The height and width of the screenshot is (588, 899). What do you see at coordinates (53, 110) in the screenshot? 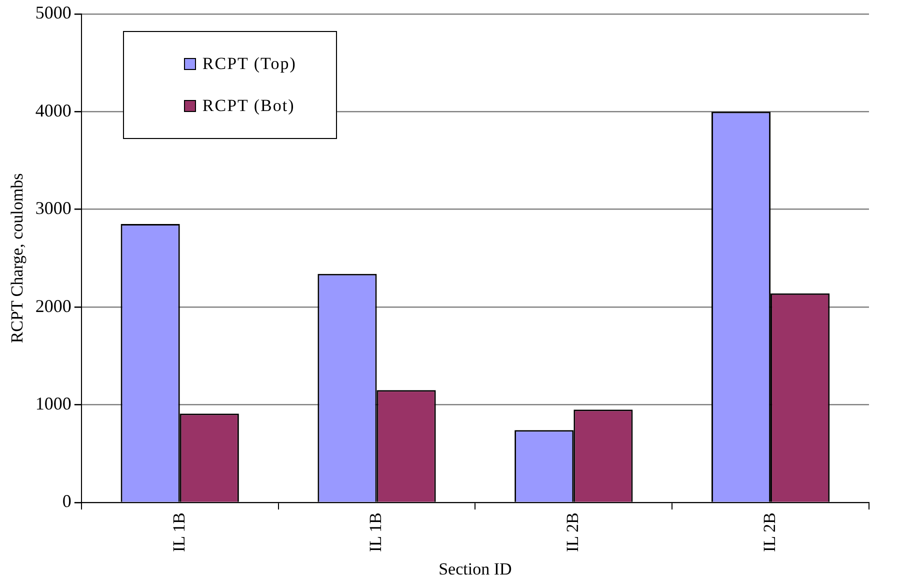
I see `y-tick-label: 4000` at bounding box center [53, 110].